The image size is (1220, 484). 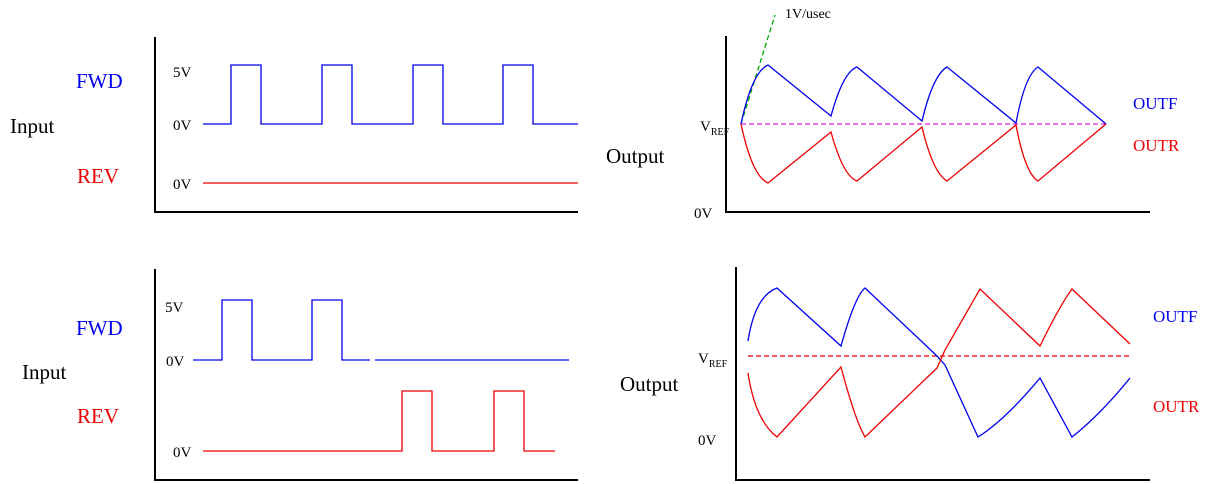 What do you see at coordinates (182, 185) in the screenshot?
I see `top-0v-rev-label: 0V` at bounding box center [182, 185].